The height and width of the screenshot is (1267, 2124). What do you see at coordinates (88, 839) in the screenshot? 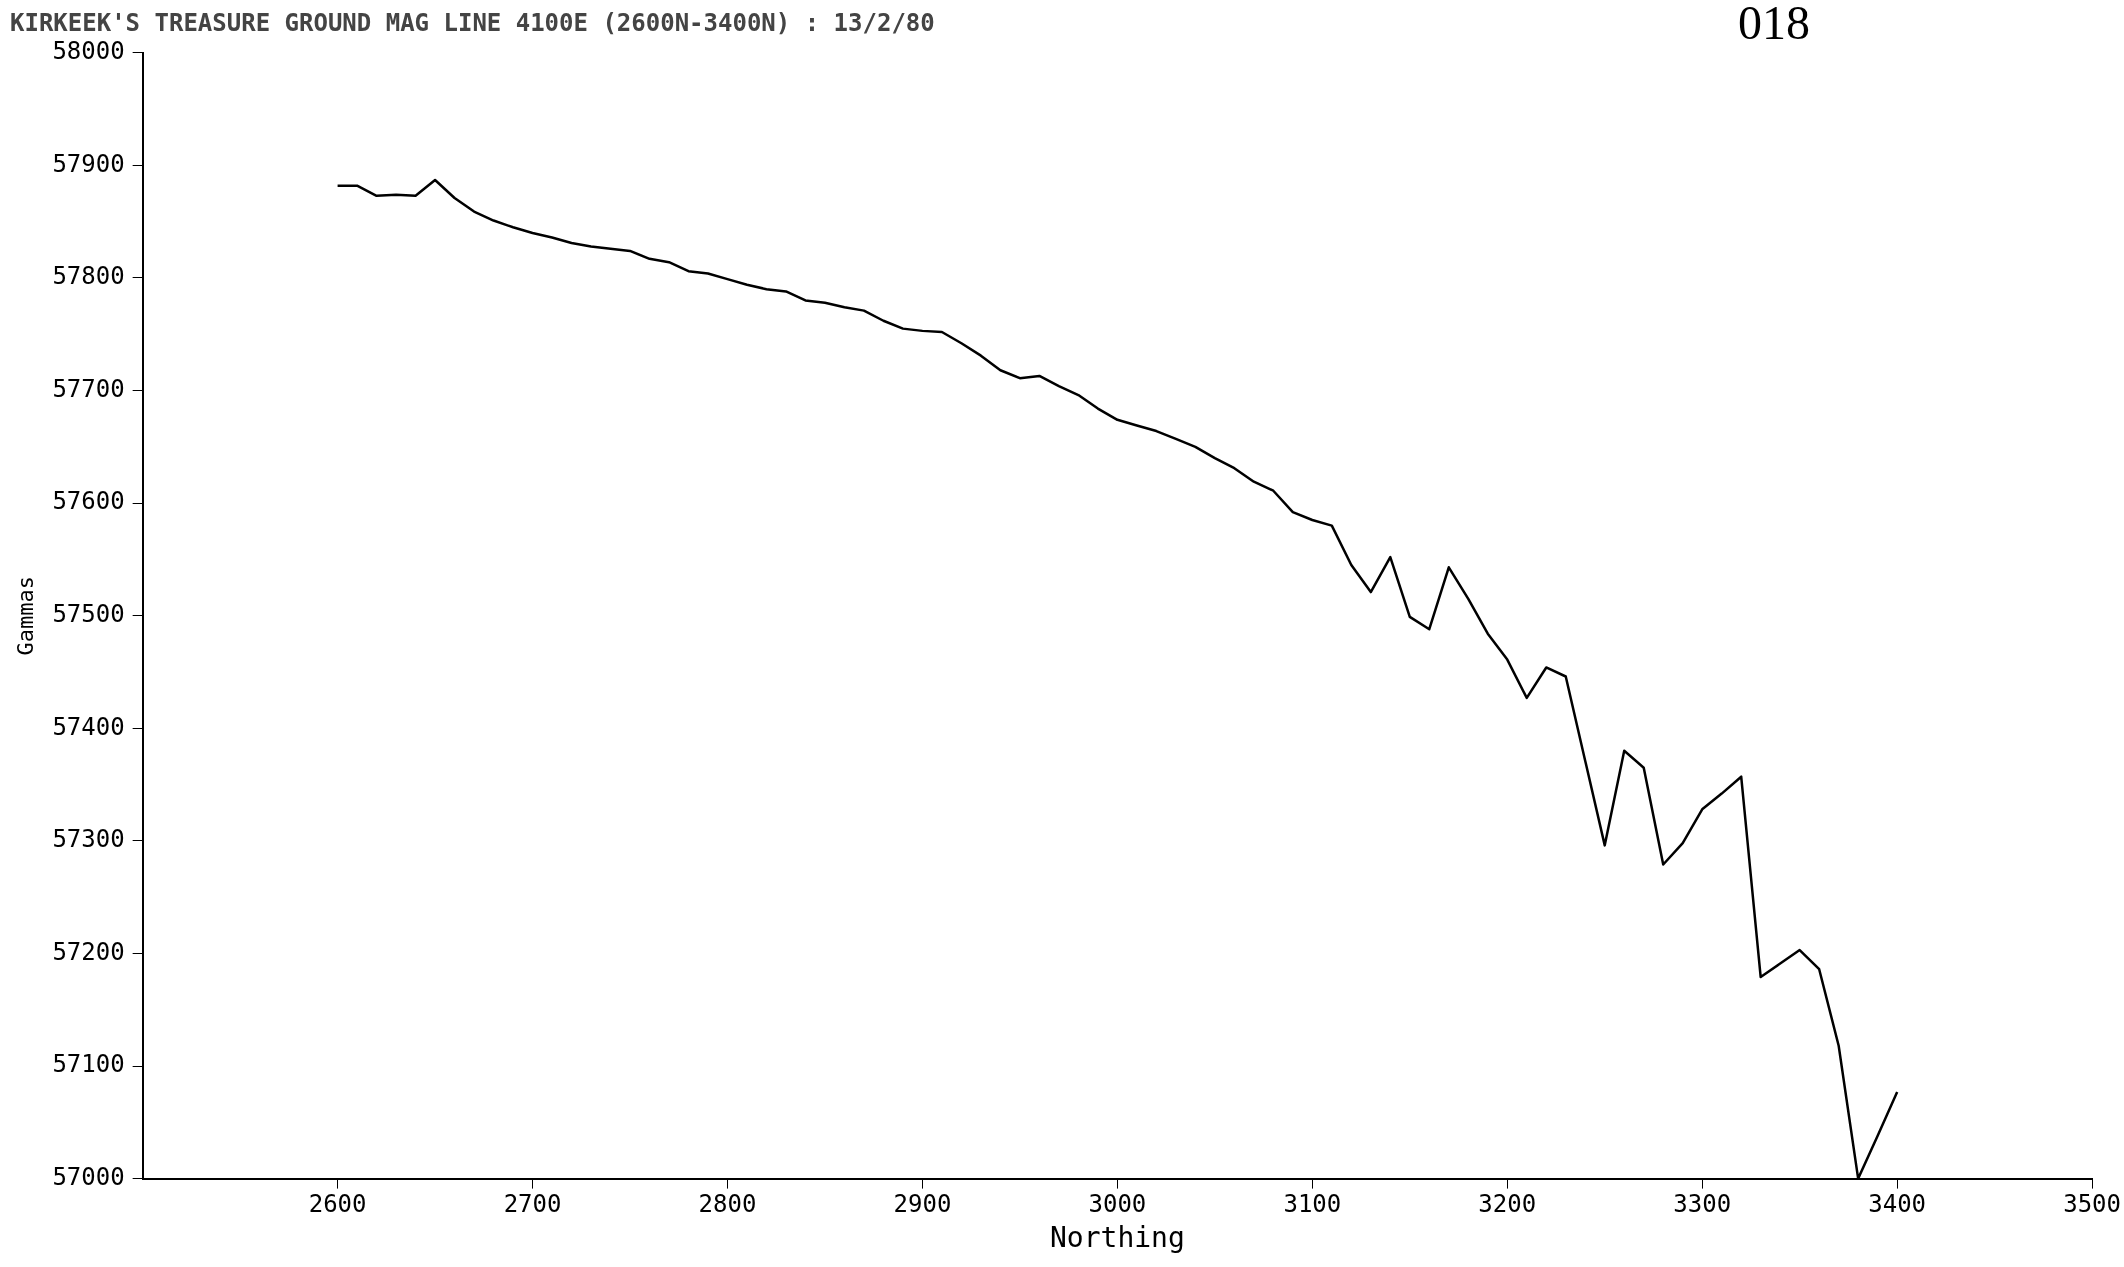
I see `y-tick-label: 57300` at bounding box center [88, 839].